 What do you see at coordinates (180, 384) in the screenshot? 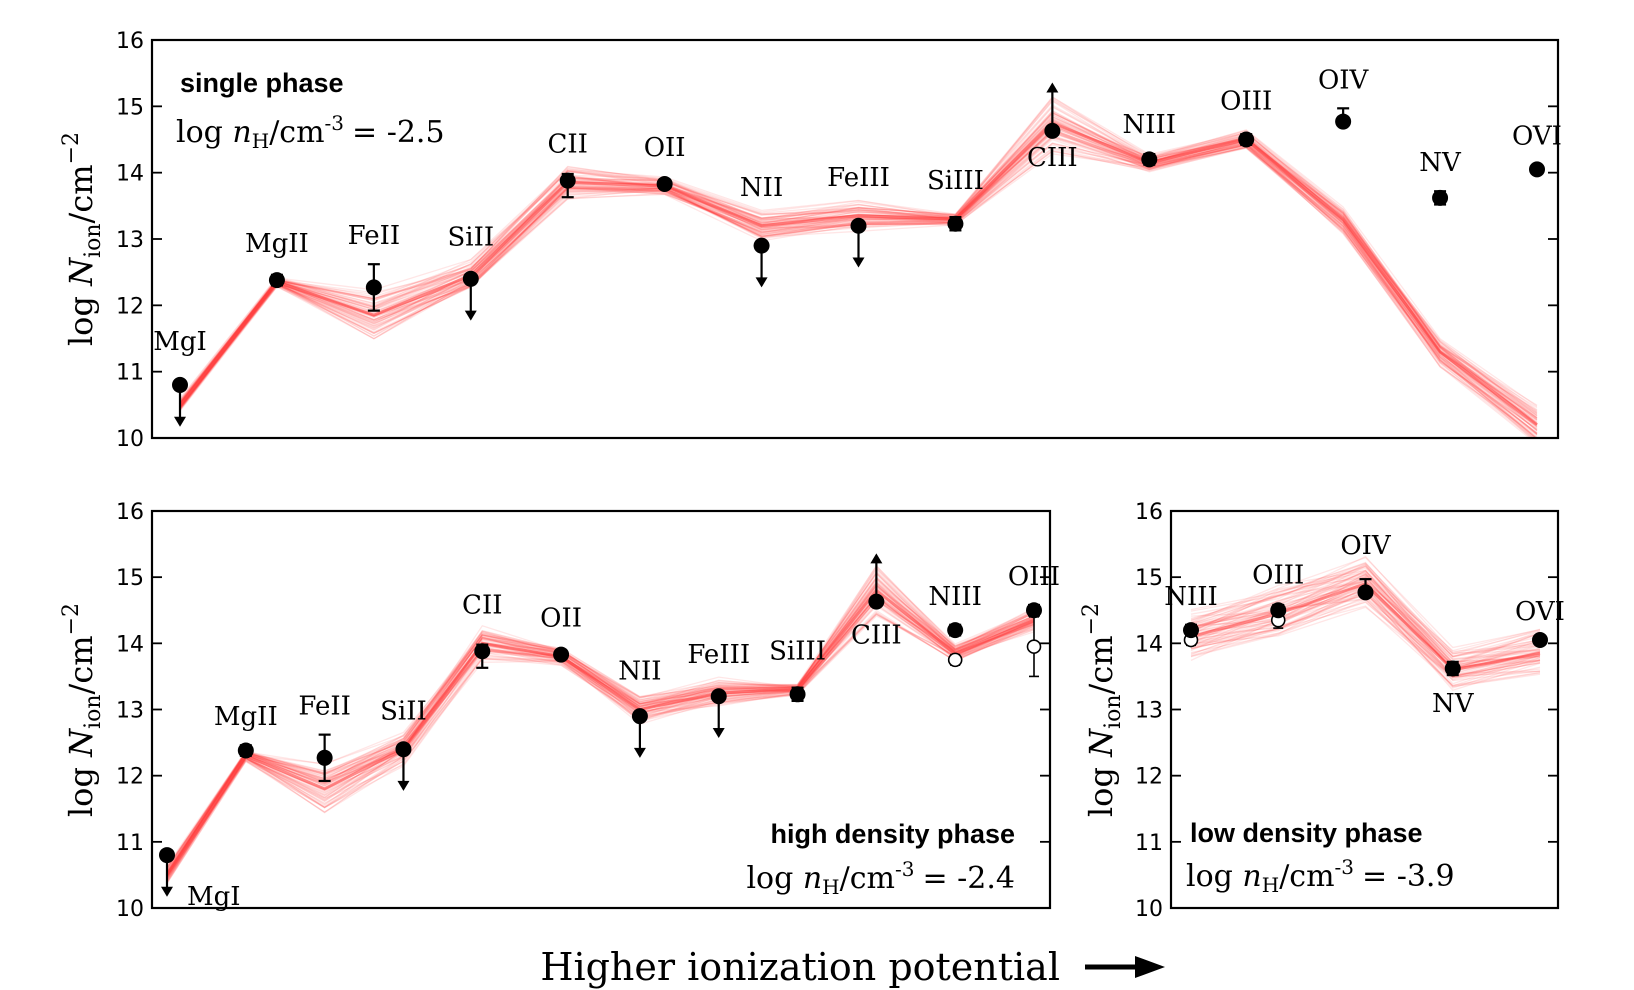
I see `data-point-mgi` at bounding box center [180, 384].